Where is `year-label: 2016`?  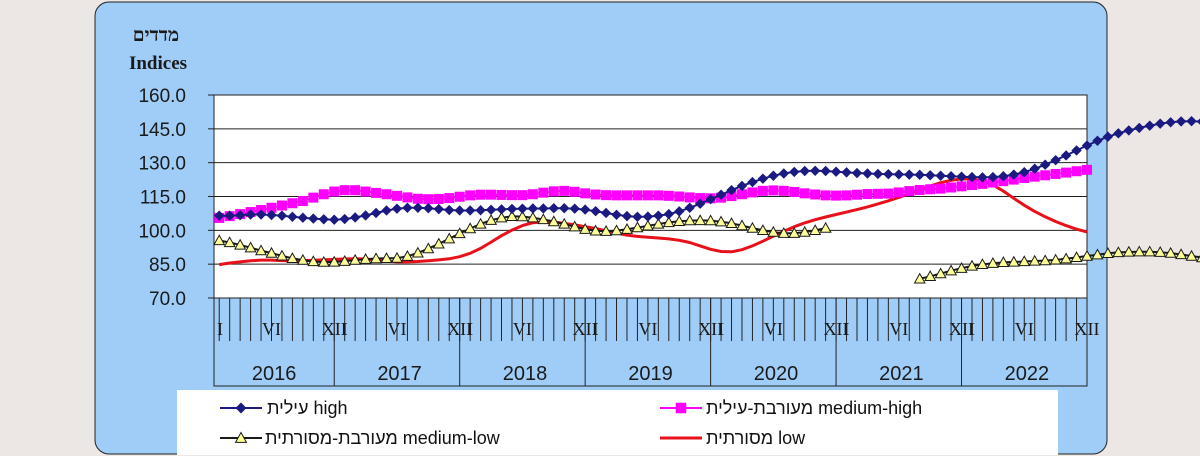
year-label: 2016 is located at coordinates (274, 374).